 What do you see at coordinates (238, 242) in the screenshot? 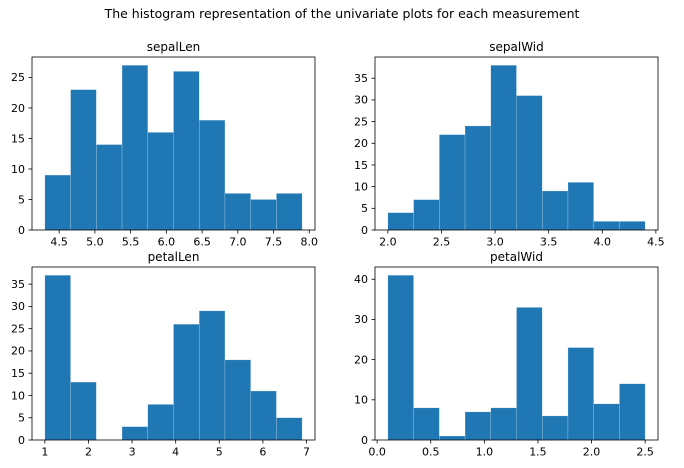
I see `x-tick-label: 7.0` at bounding box center [238, 242].